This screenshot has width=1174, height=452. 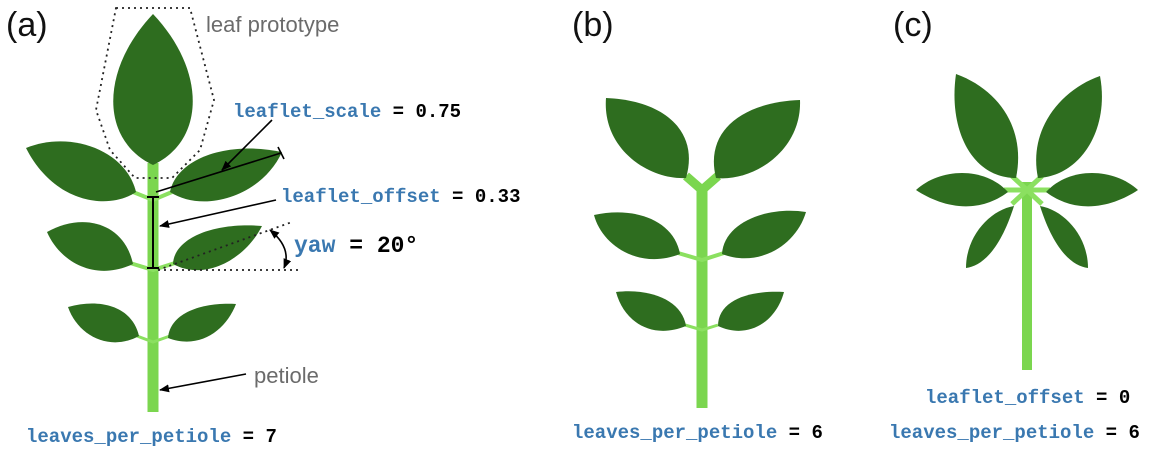 What do you see at coordinates (27, 25) in the screenshot?
I see `panel-a-label: (a)` at bounding box center [27, 25].